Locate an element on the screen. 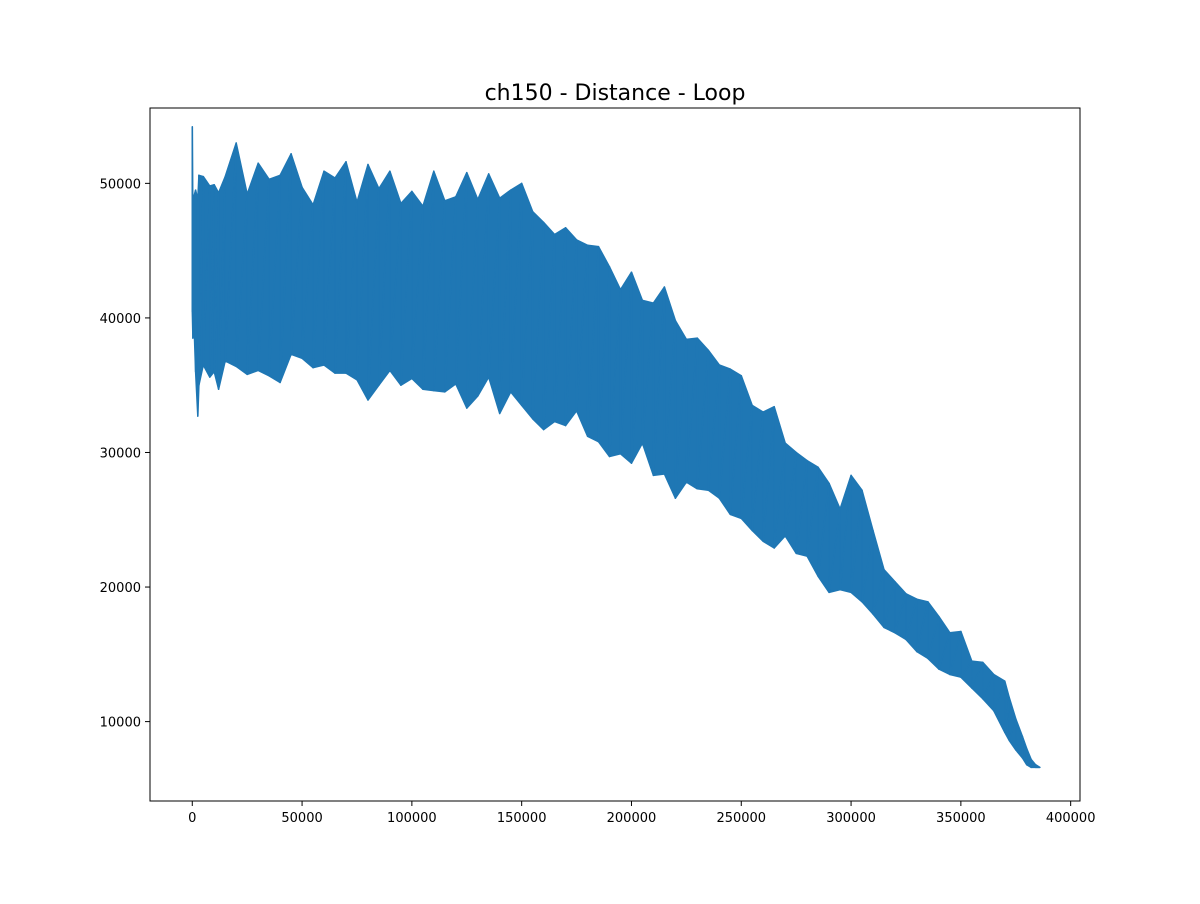 The image size is (1200, 904). y-axis: 10000 20000 30000 40000 50000 is located at coordinates (125, 454).